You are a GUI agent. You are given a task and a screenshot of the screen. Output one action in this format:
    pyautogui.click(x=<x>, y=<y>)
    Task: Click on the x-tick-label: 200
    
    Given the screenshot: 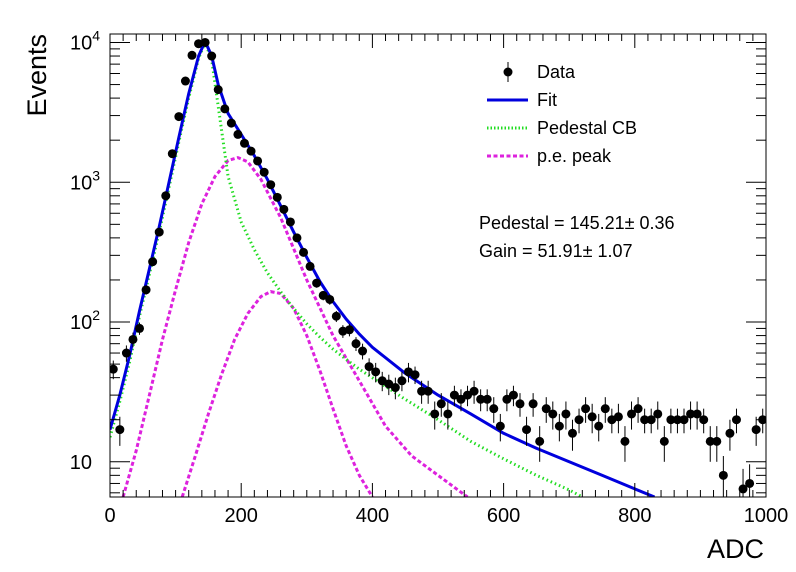 What is the action you would take?
    pyautogui.click(x=241, y=516)
    